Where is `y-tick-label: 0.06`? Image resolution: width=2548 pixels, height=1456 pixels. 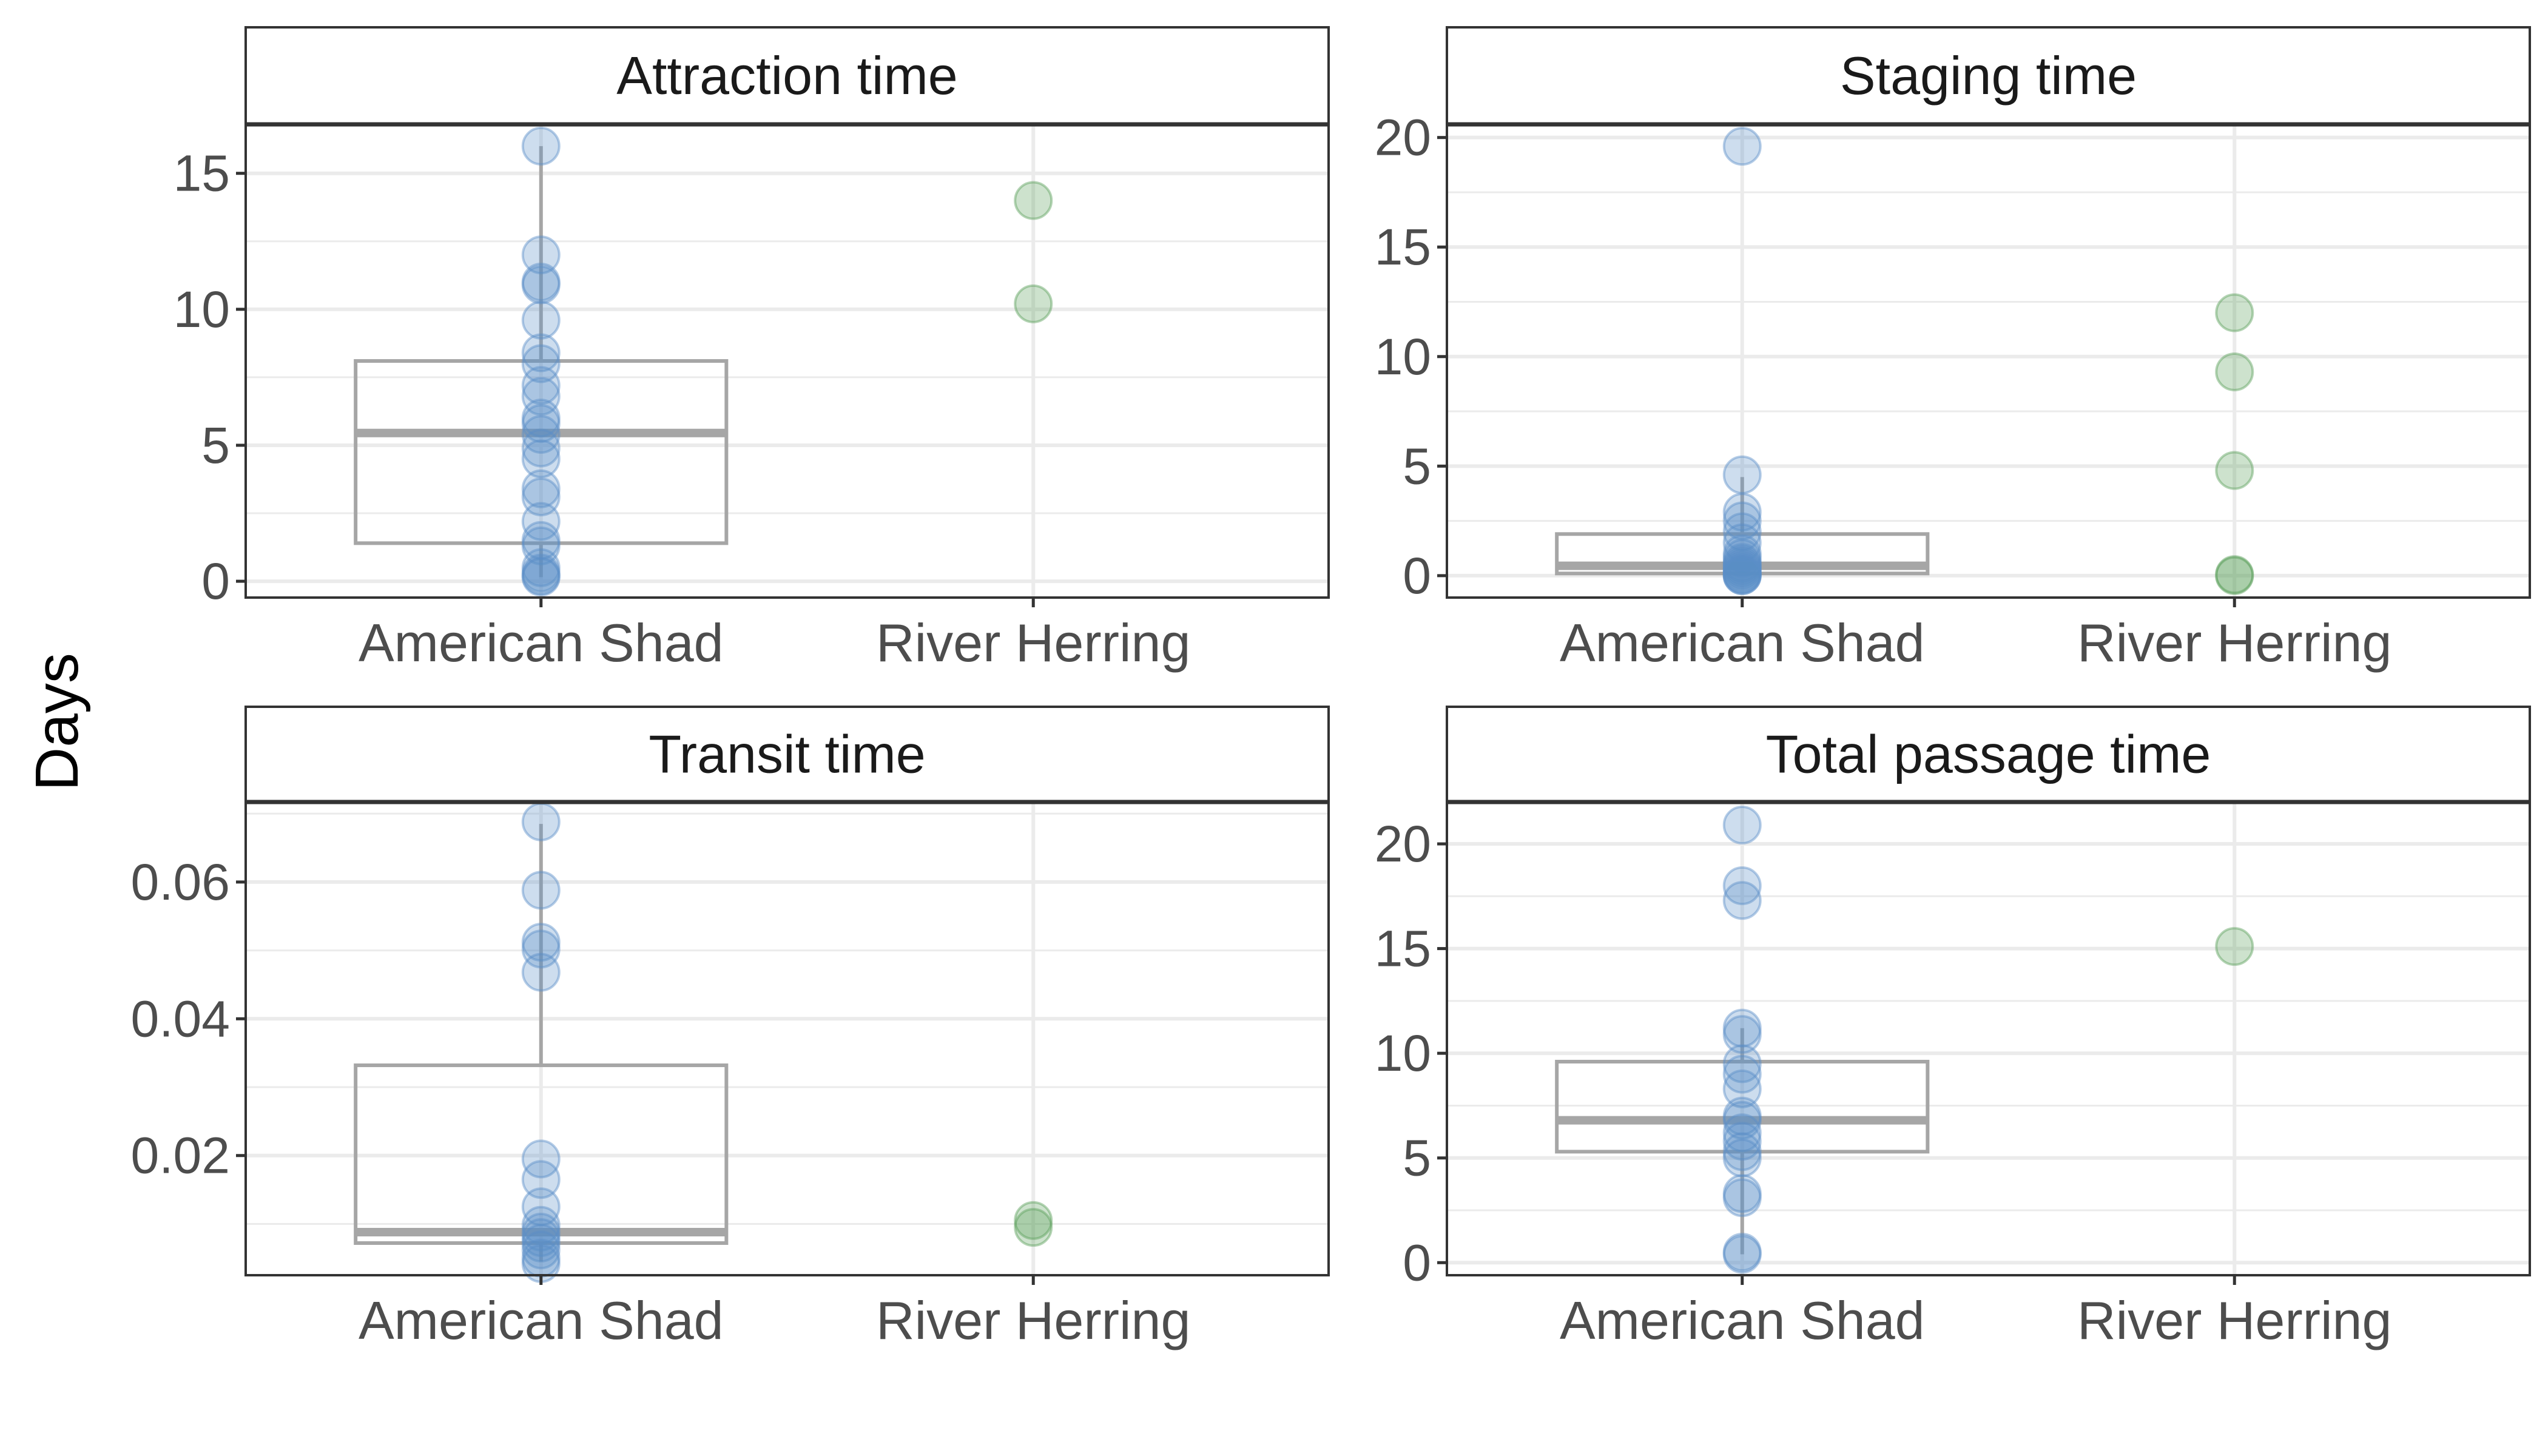
y-tick-label: 0.06 is located at coordinates (181, 882).